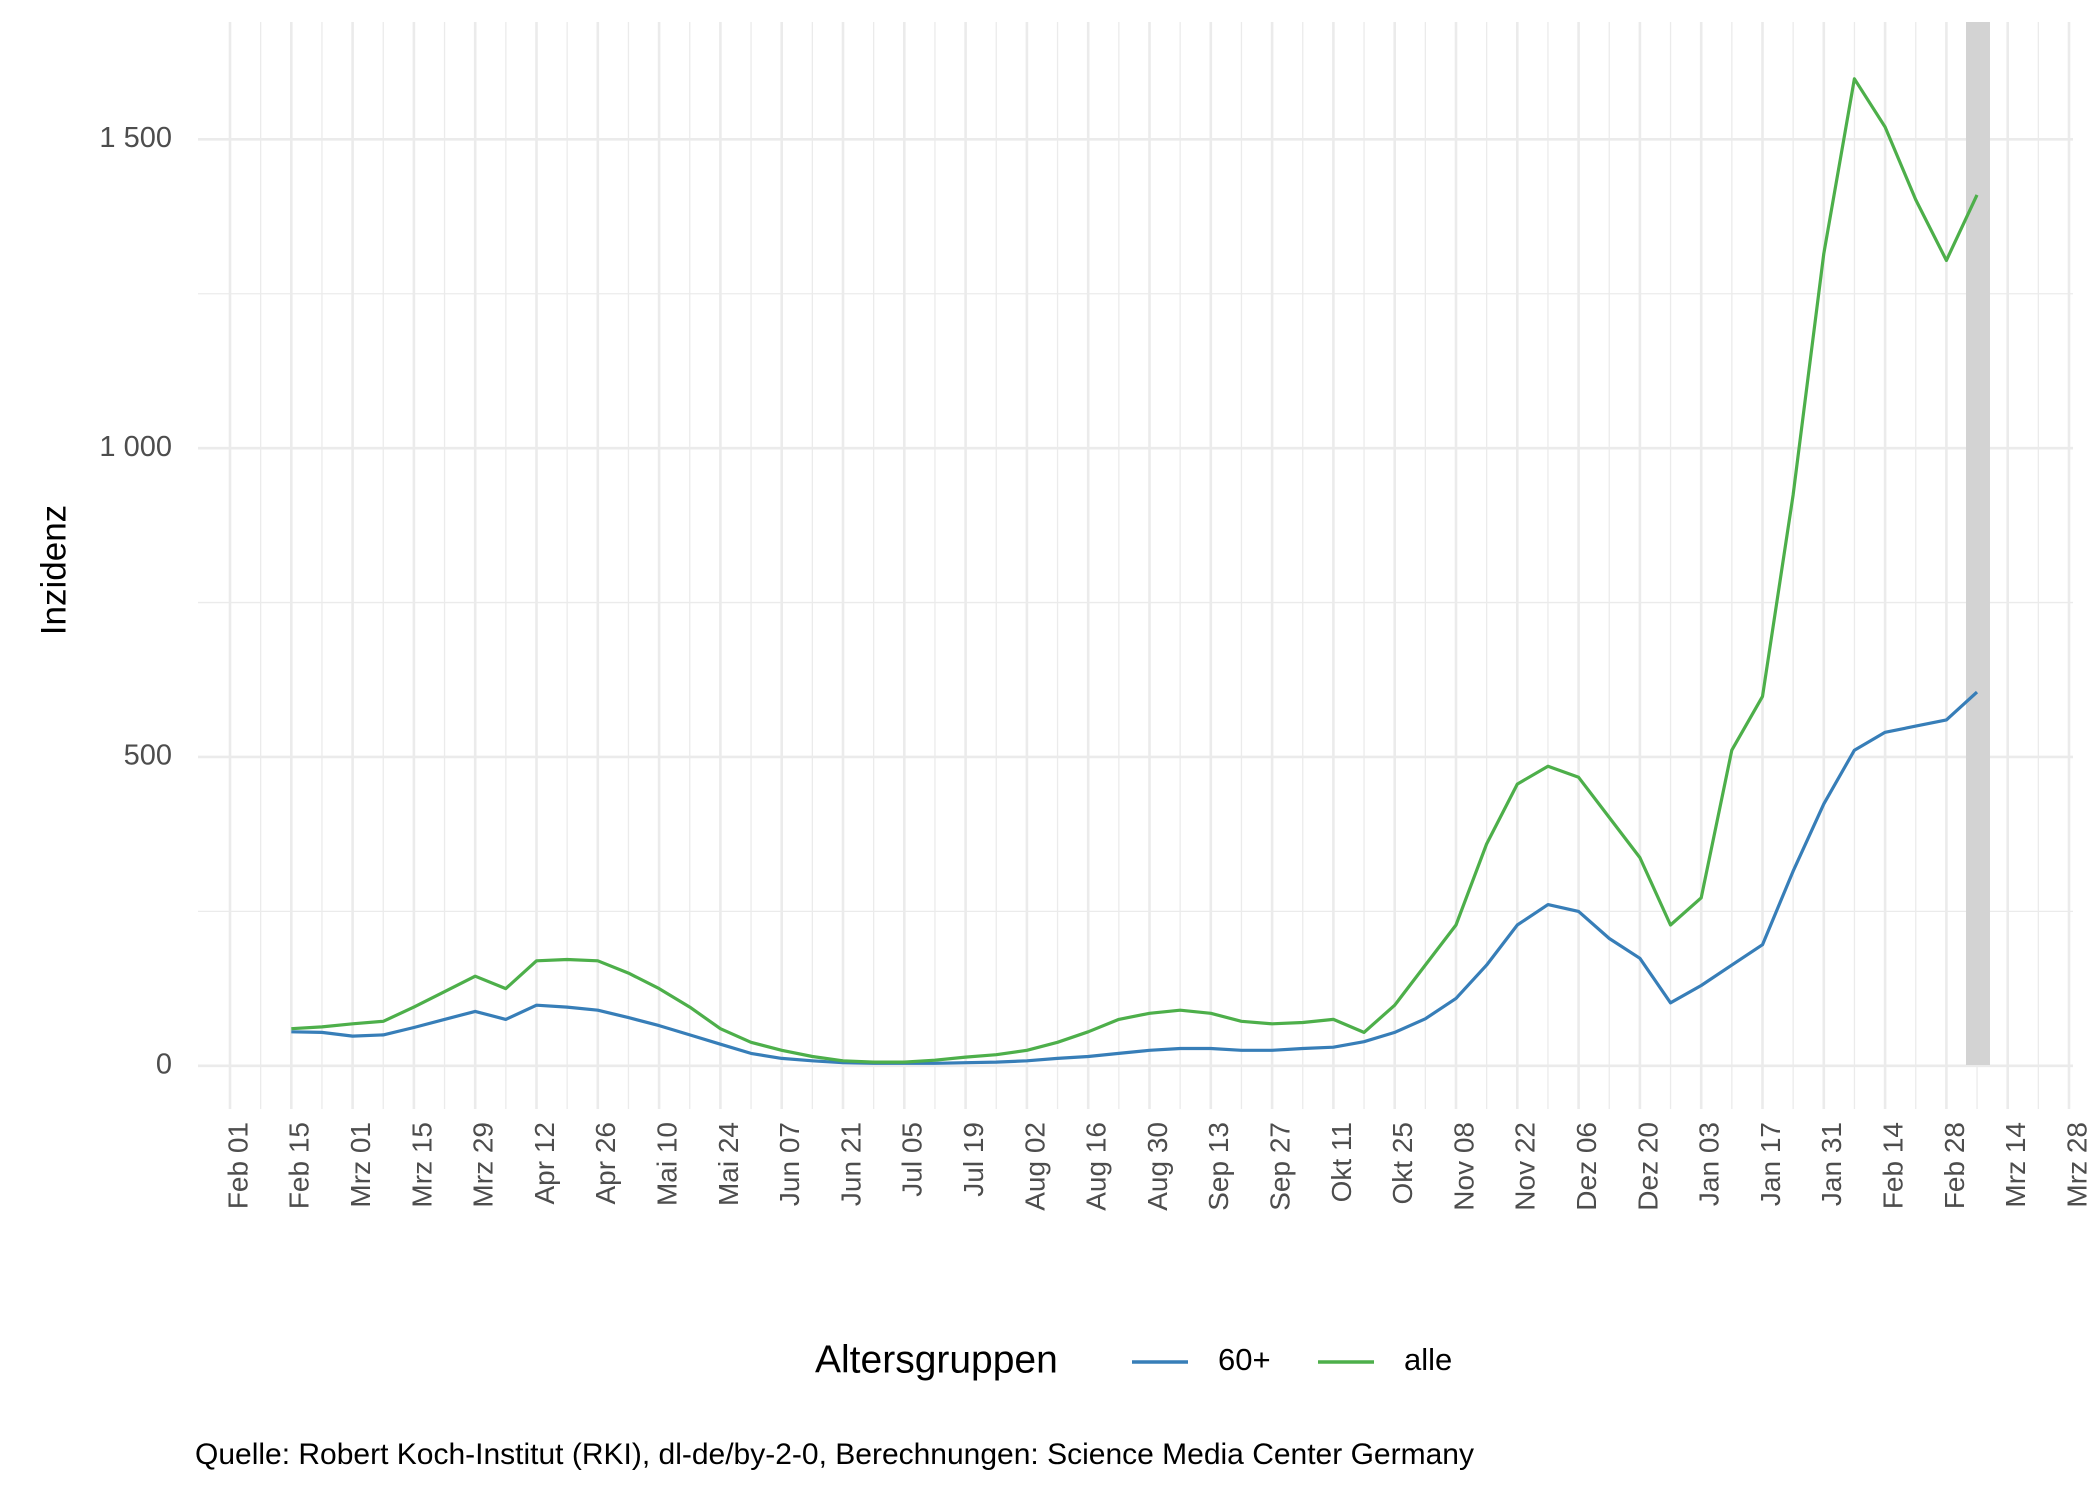 The image size is (2100, 1499). Describe the element at coordinates (1463, 1166) in the screenshot. I see `x-tick-label: Nov 08` at that location.